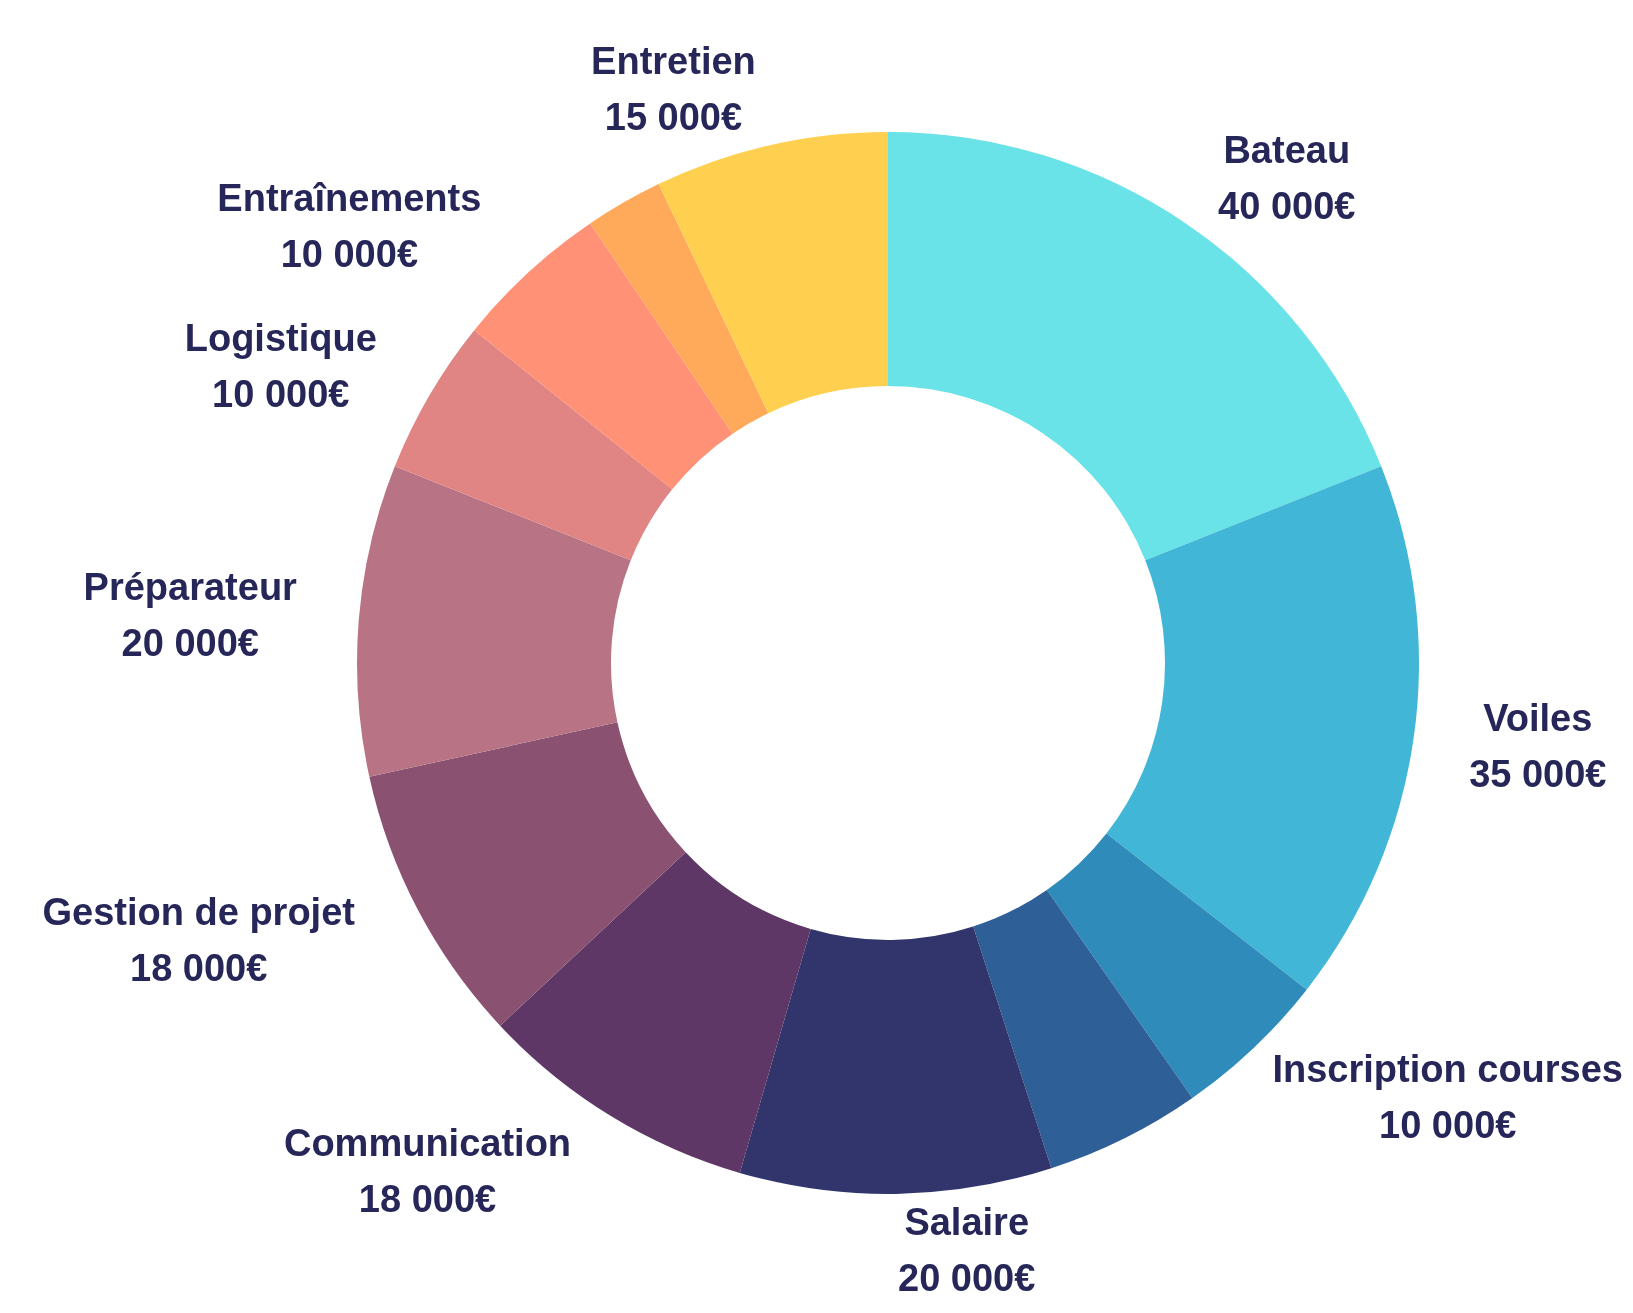 This screenshot has height=1313, width=1633. Describe the element at coordinates (1538, 717) in the screenshot. I see `slice-label: Voiles` at that location.